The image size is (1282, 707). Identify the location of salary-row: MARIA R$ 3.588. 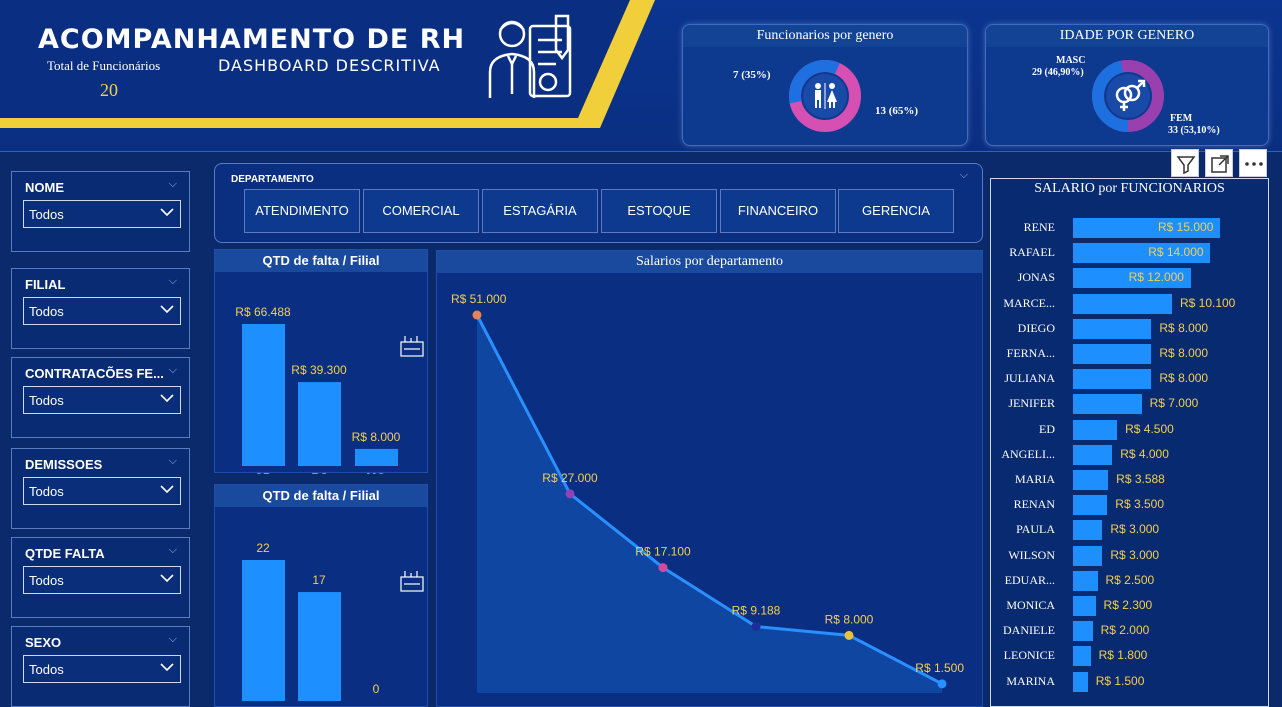
(1130, 480).